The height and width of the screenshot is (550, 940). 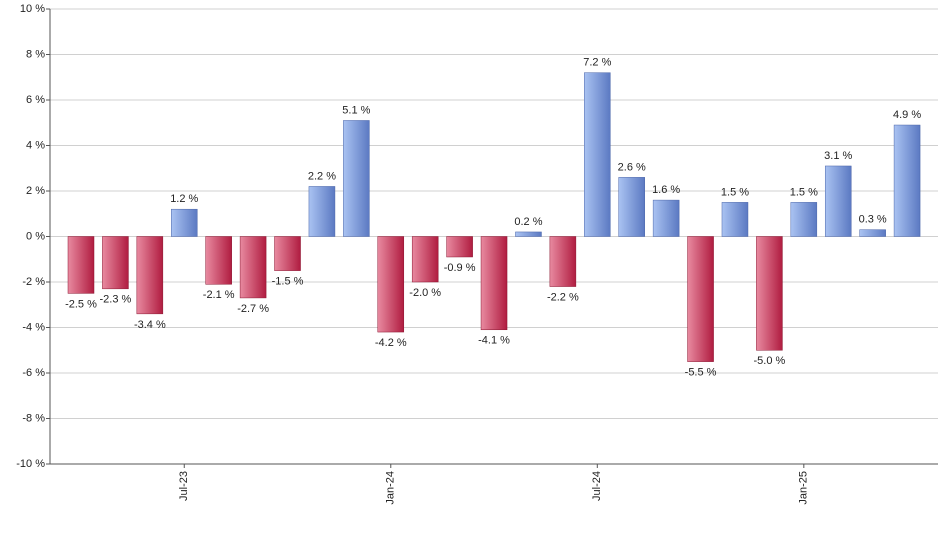 I want to click on y-tick-label: -6 %, so click(x=33, y=373).